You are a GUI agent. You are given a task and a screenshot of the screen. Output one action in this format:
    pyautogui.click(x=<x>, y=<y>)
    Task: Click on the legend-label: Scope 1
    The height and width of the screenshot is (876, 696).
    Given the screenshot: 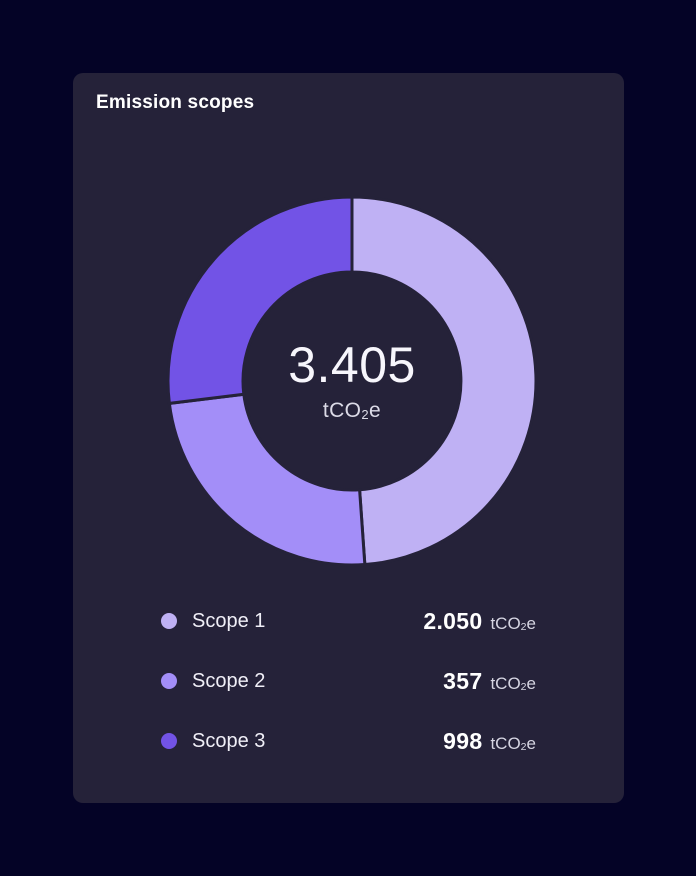 What is the action you would take?
    pyautogui.click(x=229, y=620)
    